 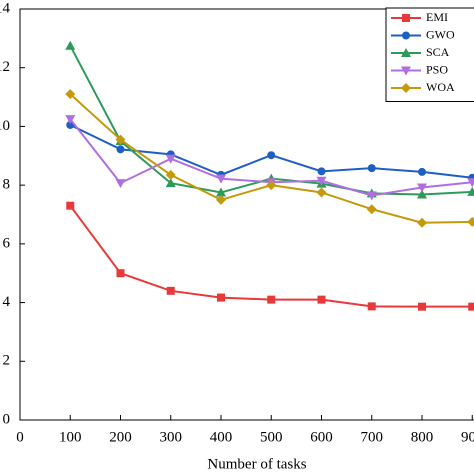 I want to click on x-tick-label: 700, so click(x=372, y=437).